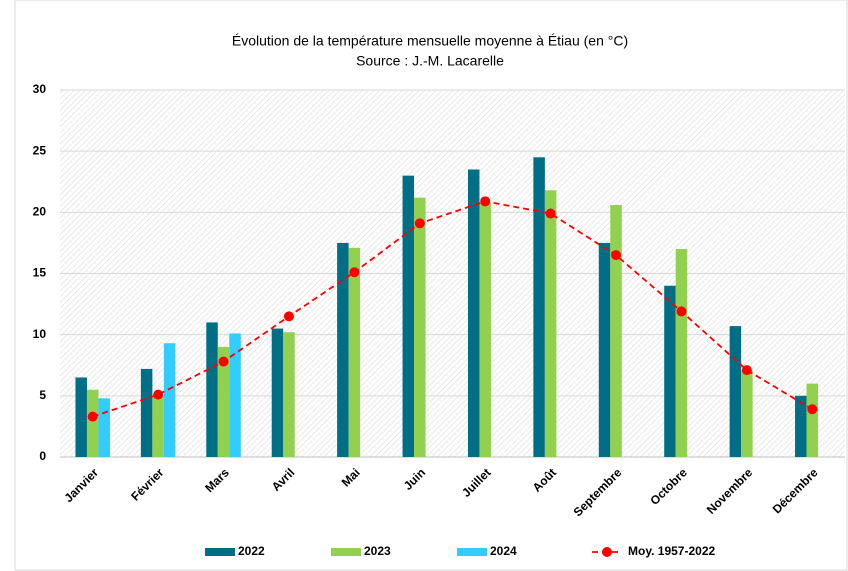 This screenshot has height=571, width=848. Describe the element at coordinates (40, 334) in the screenshot. I see `y-tick-label: 10` at that location.